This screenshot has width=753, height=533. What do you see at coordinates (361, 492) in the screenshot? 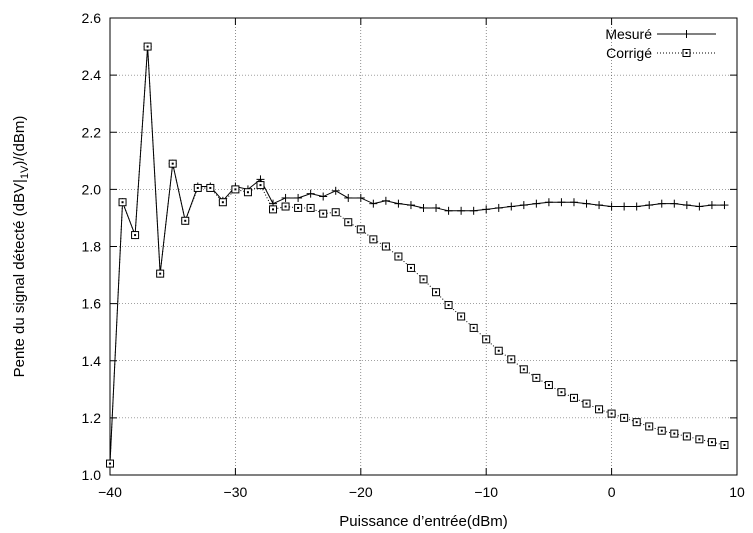
I see `x-tick-label: −20` at bounding box center [361, 492].